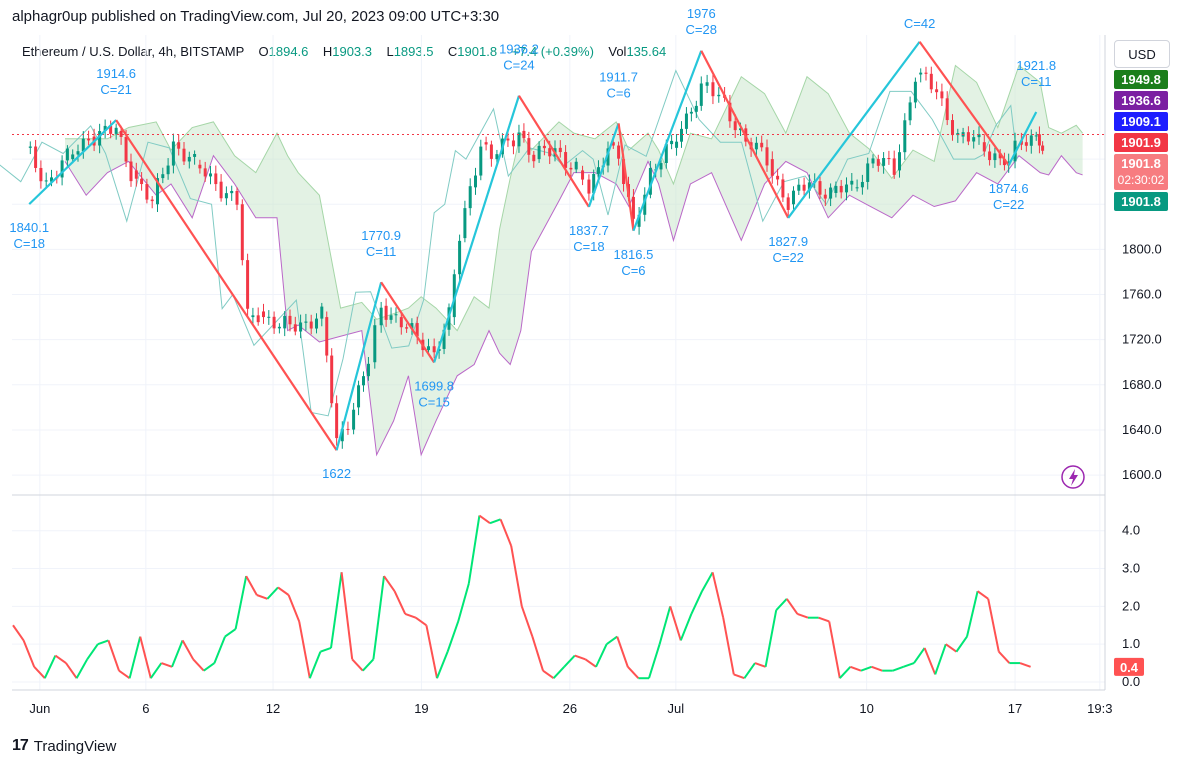 The height and width of the screenshot is (768, 1200). Describe the element at coordinates (1073, 477) in the screenshot. I see `lightning-icon` at that location.